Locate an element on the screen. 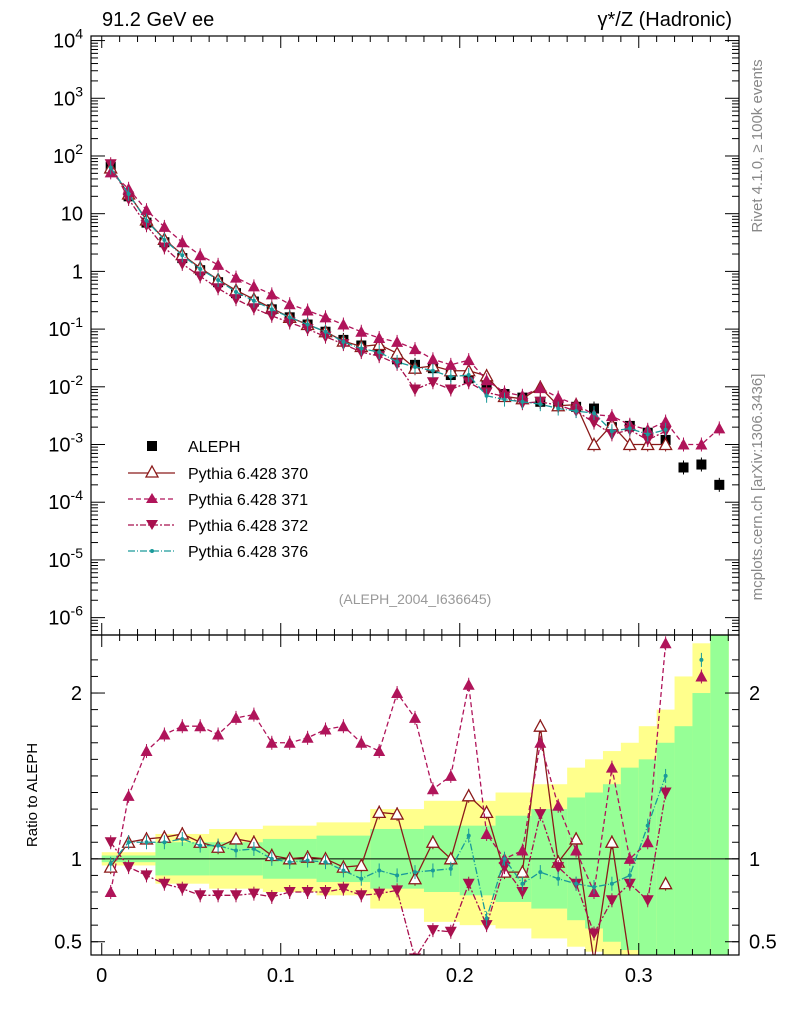 This screenshot has height=1024, width=786. rivet-label: Rivet 4.1.0, ≥ 100k events is located at coordinates (757, 145).